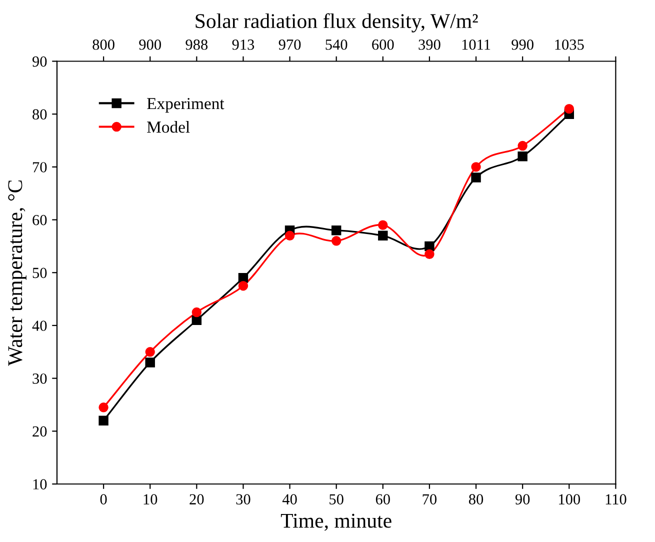  Describe the element at coordinates (243, 45) in the screenshot. I see `text: 913` at that location.